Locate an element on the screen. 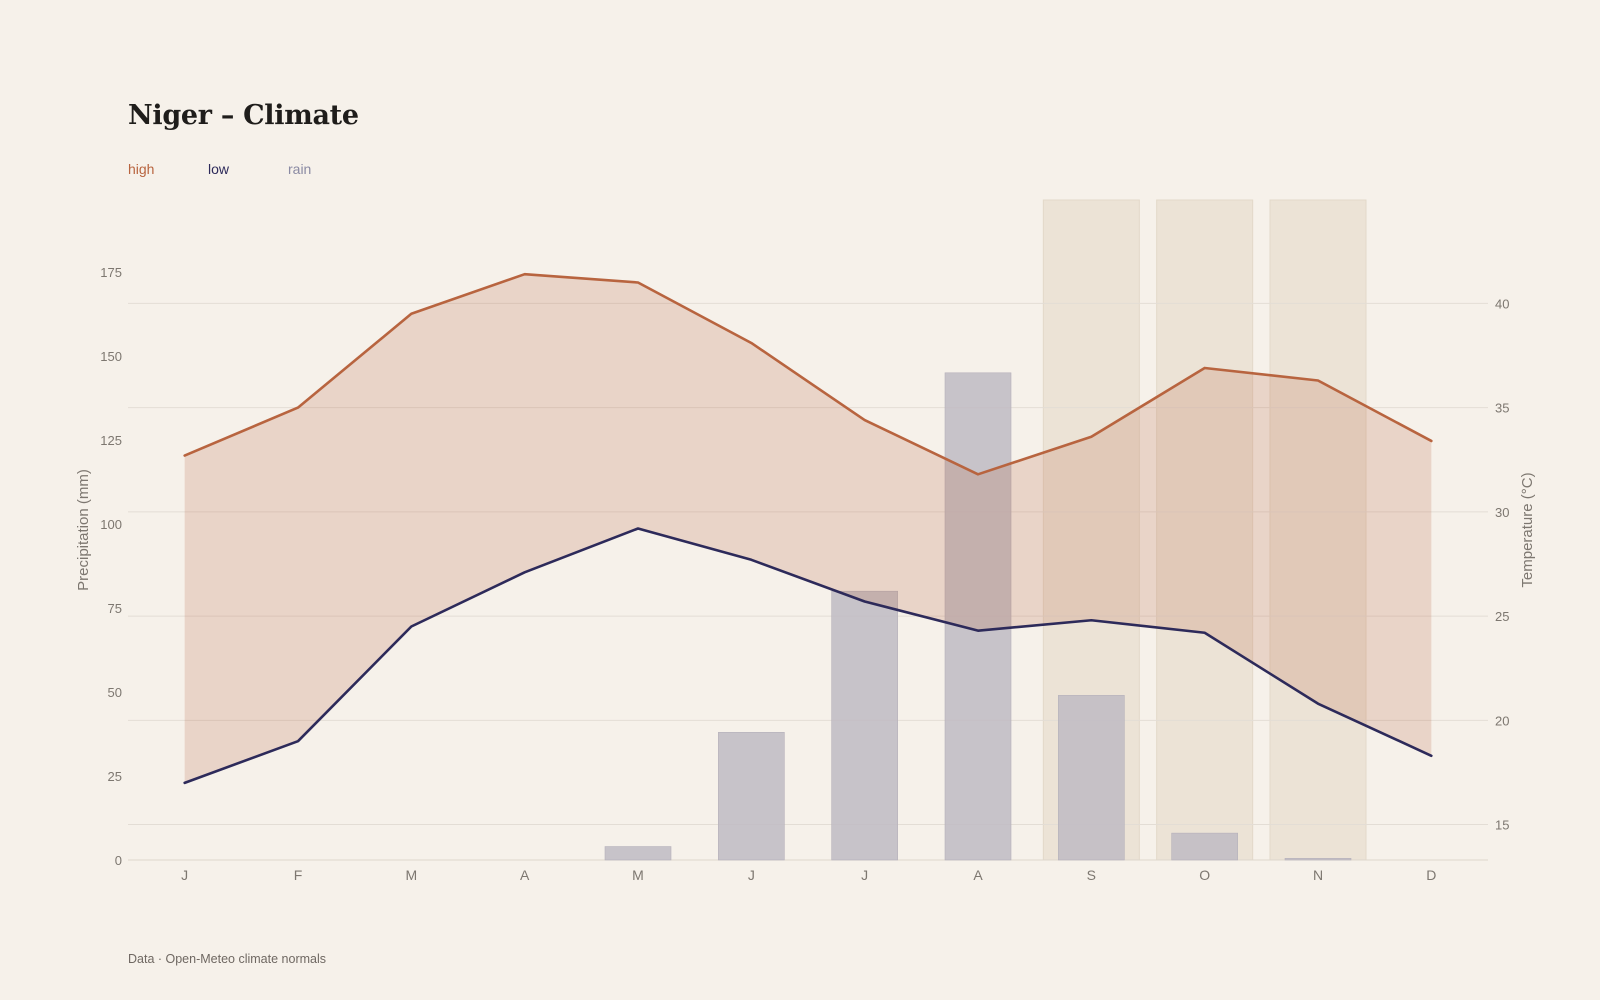  left-tick-label: 150 is located at coordinates (111, 356).